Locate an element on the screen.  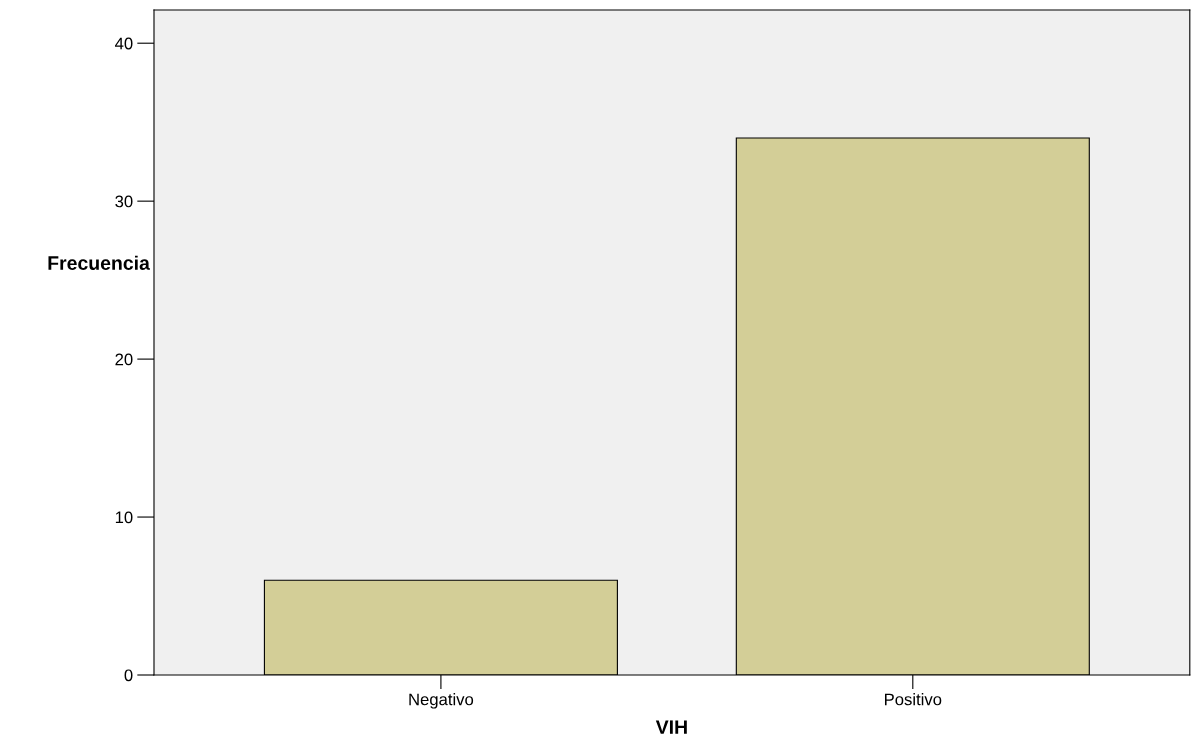
y-axis-title: Frecuencia is located at coordinates (99, 262).